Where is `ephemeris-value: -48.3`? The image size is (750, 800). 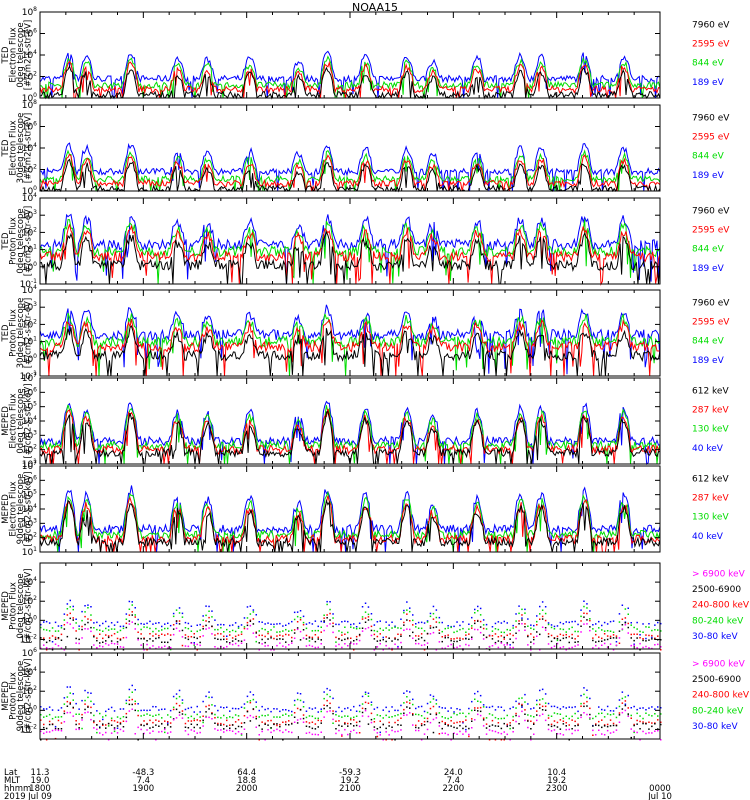 ephemeris-value: -48.3 is located at coordinates (143, 773).